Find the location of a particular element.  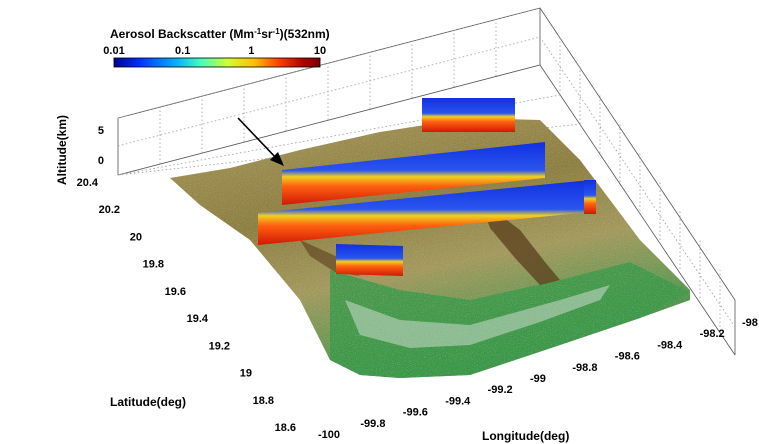

colorbar-tick-label: 10 is located at coordinates (320, 51).